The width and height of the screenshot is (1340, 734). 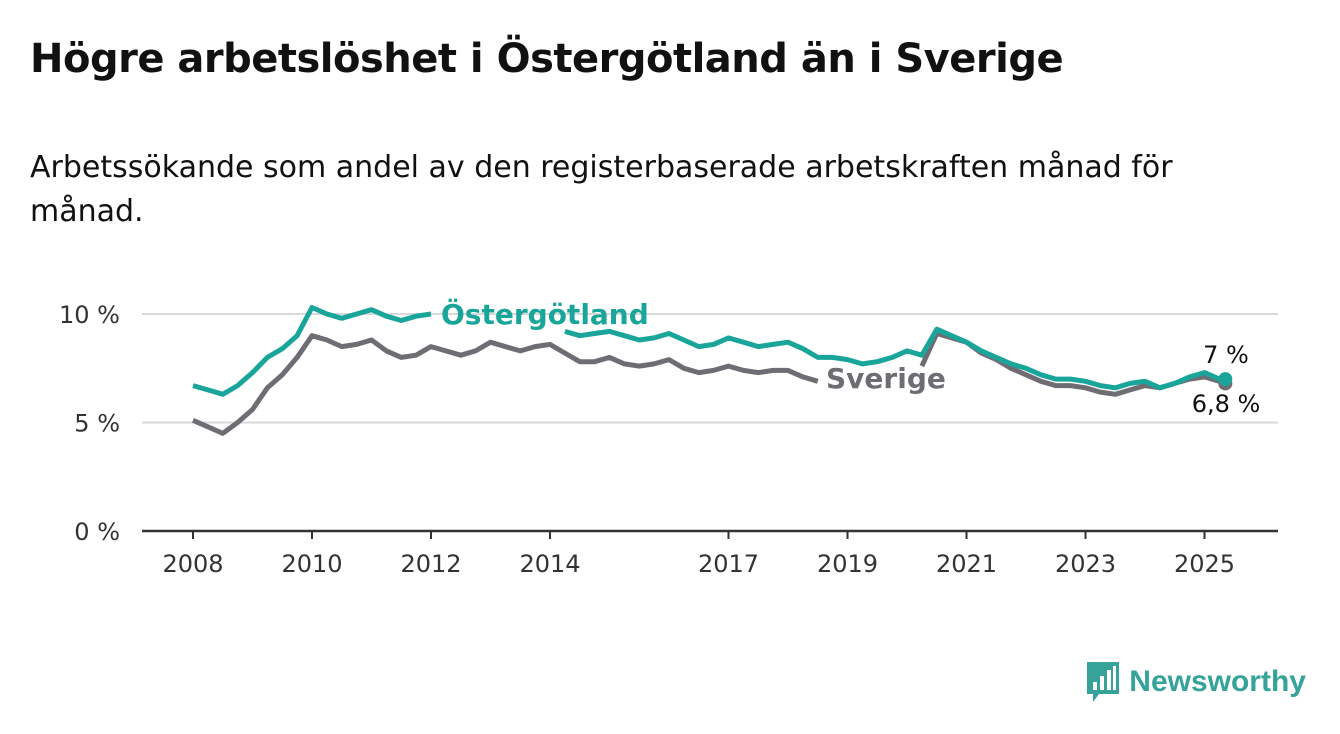 What do you see at coordinates (1204, 564) in the screenshot?
I see `x-tick-label: 2025` at bounding box center [1204, 564].